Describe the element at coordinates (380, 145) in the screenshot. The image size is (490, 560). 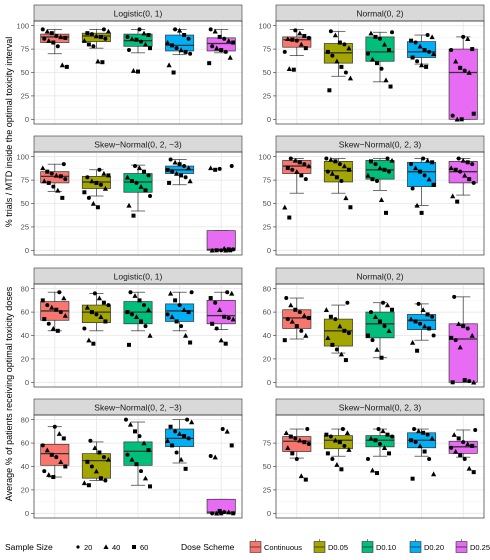
I see `panel-title: Skew−Normal(0, 2, 3)` at that location.